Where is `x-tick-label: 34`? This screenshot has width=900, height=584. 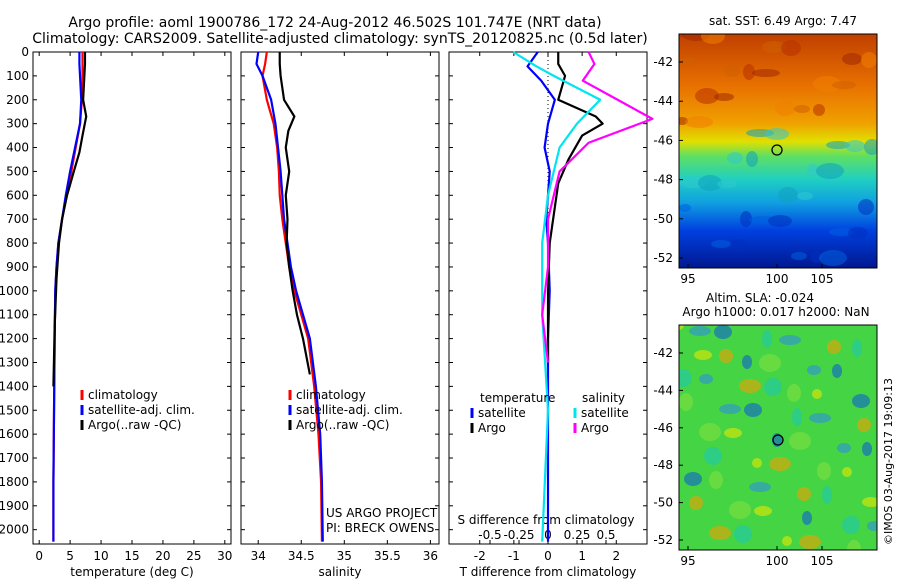 x-tick-label: 34 is located at coordinates (258, 556).